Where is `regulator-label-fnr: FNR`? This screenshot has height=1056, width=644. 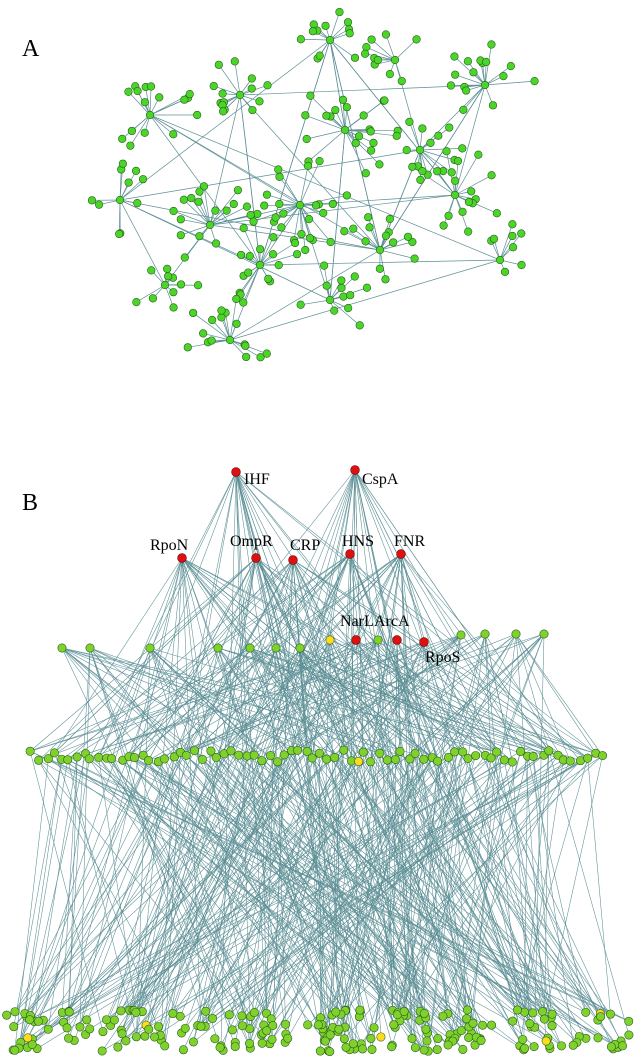 regulator-label-fnr: FNR is located at coordinates (409, 541).